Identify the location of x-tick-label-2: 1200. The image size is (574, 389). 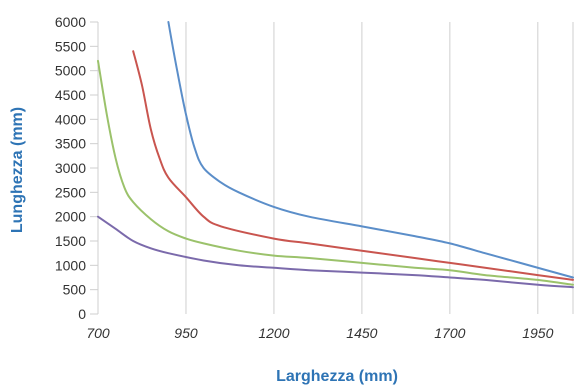
(273, 333).